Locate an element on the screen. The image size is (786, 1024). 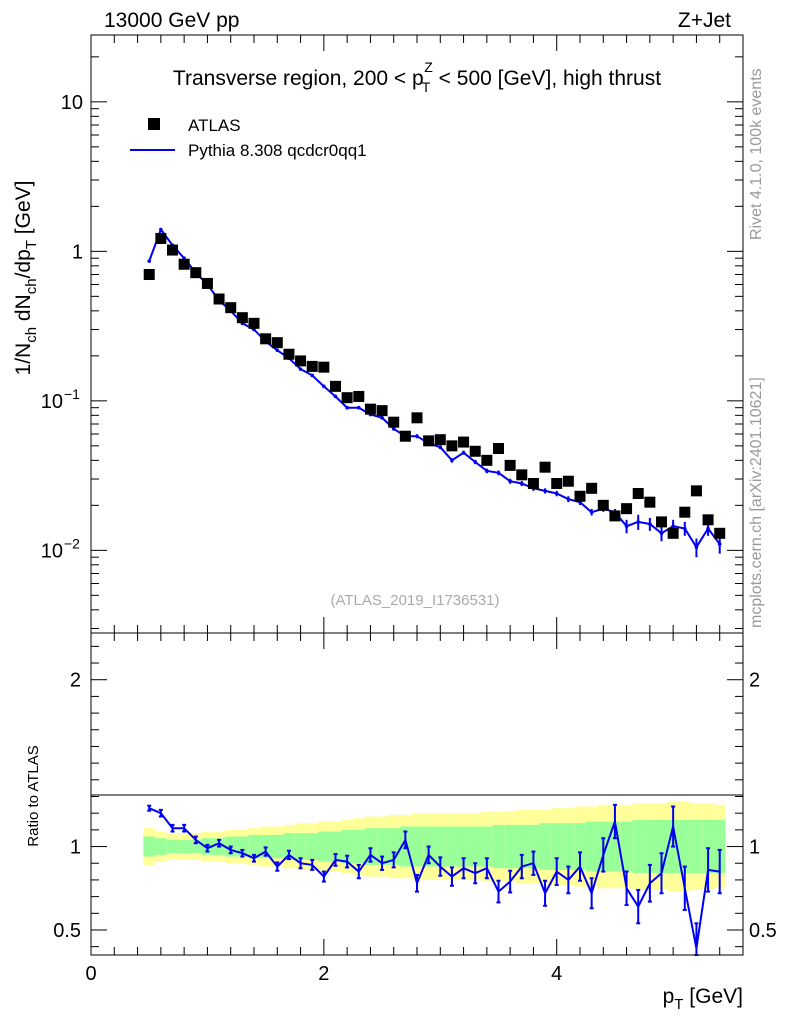
ratio-y-tick-label: 1 is located at coordinates (75, 848).